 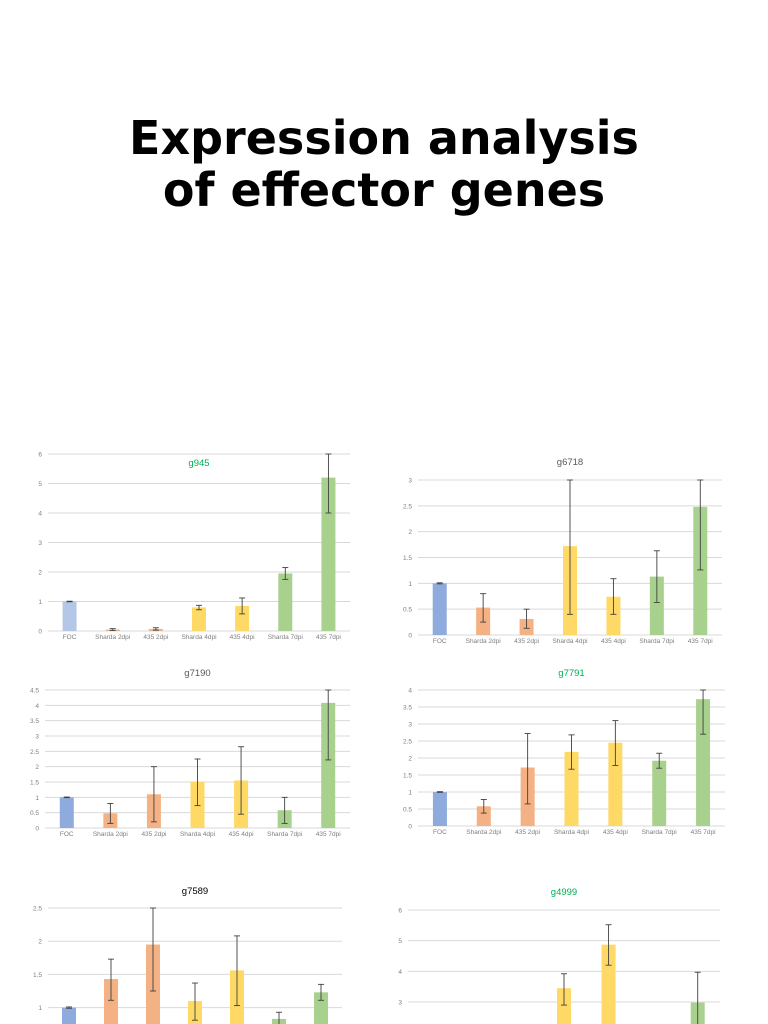 I want to click on chart-title: g6718, so click(x=570, y=462).